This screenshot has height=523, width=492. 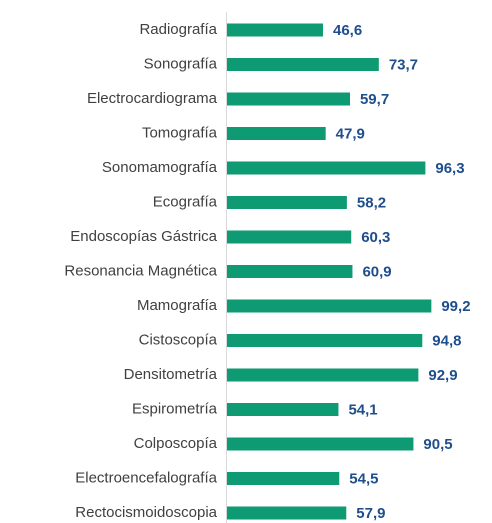 What do you see at coordinates (347, 30) in the screenshot?
I see `value-label: 46,6` at bounding box center [347, 30].